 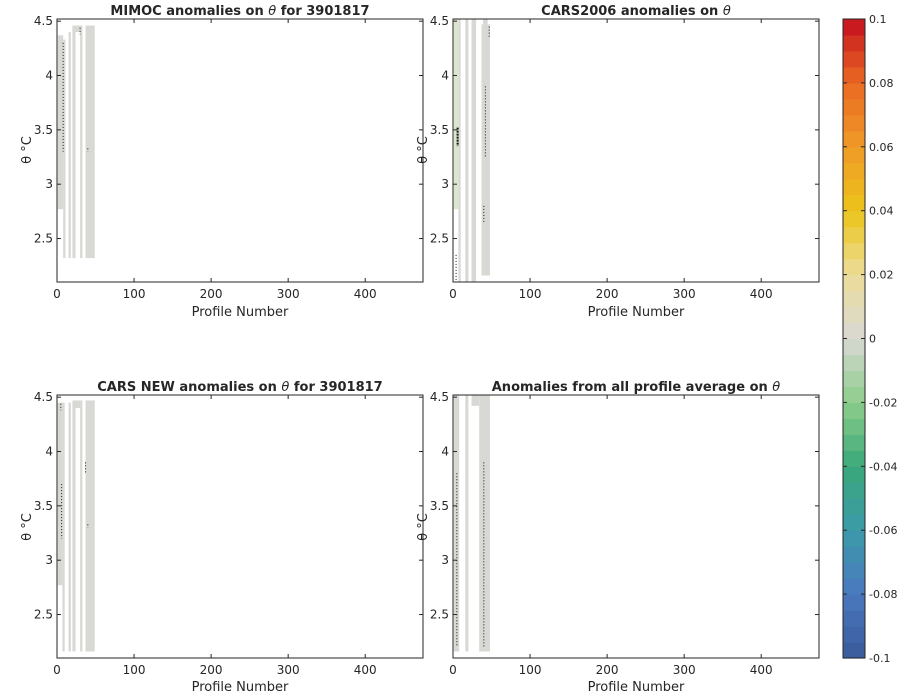 What do you see at coordinates (636, 387) in the screenshot?
I see `panel-title: Anomalies from all profile average on θ` at bounding box center [636, 387].